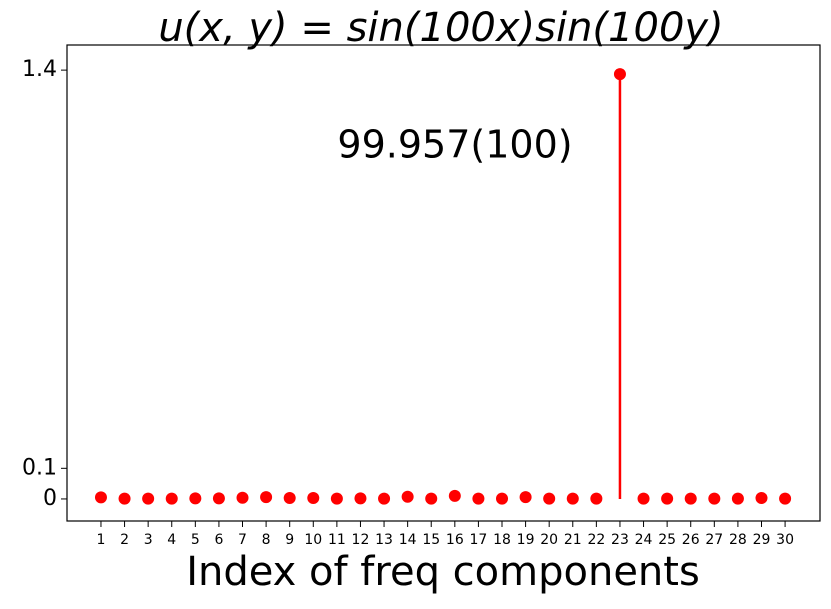 The width and height of the screenshot is (831, 609). What do you see at coordinates (644, 540) in the screenshot?
I see `x-tick-label: 24` at bounding box center [644, 540].